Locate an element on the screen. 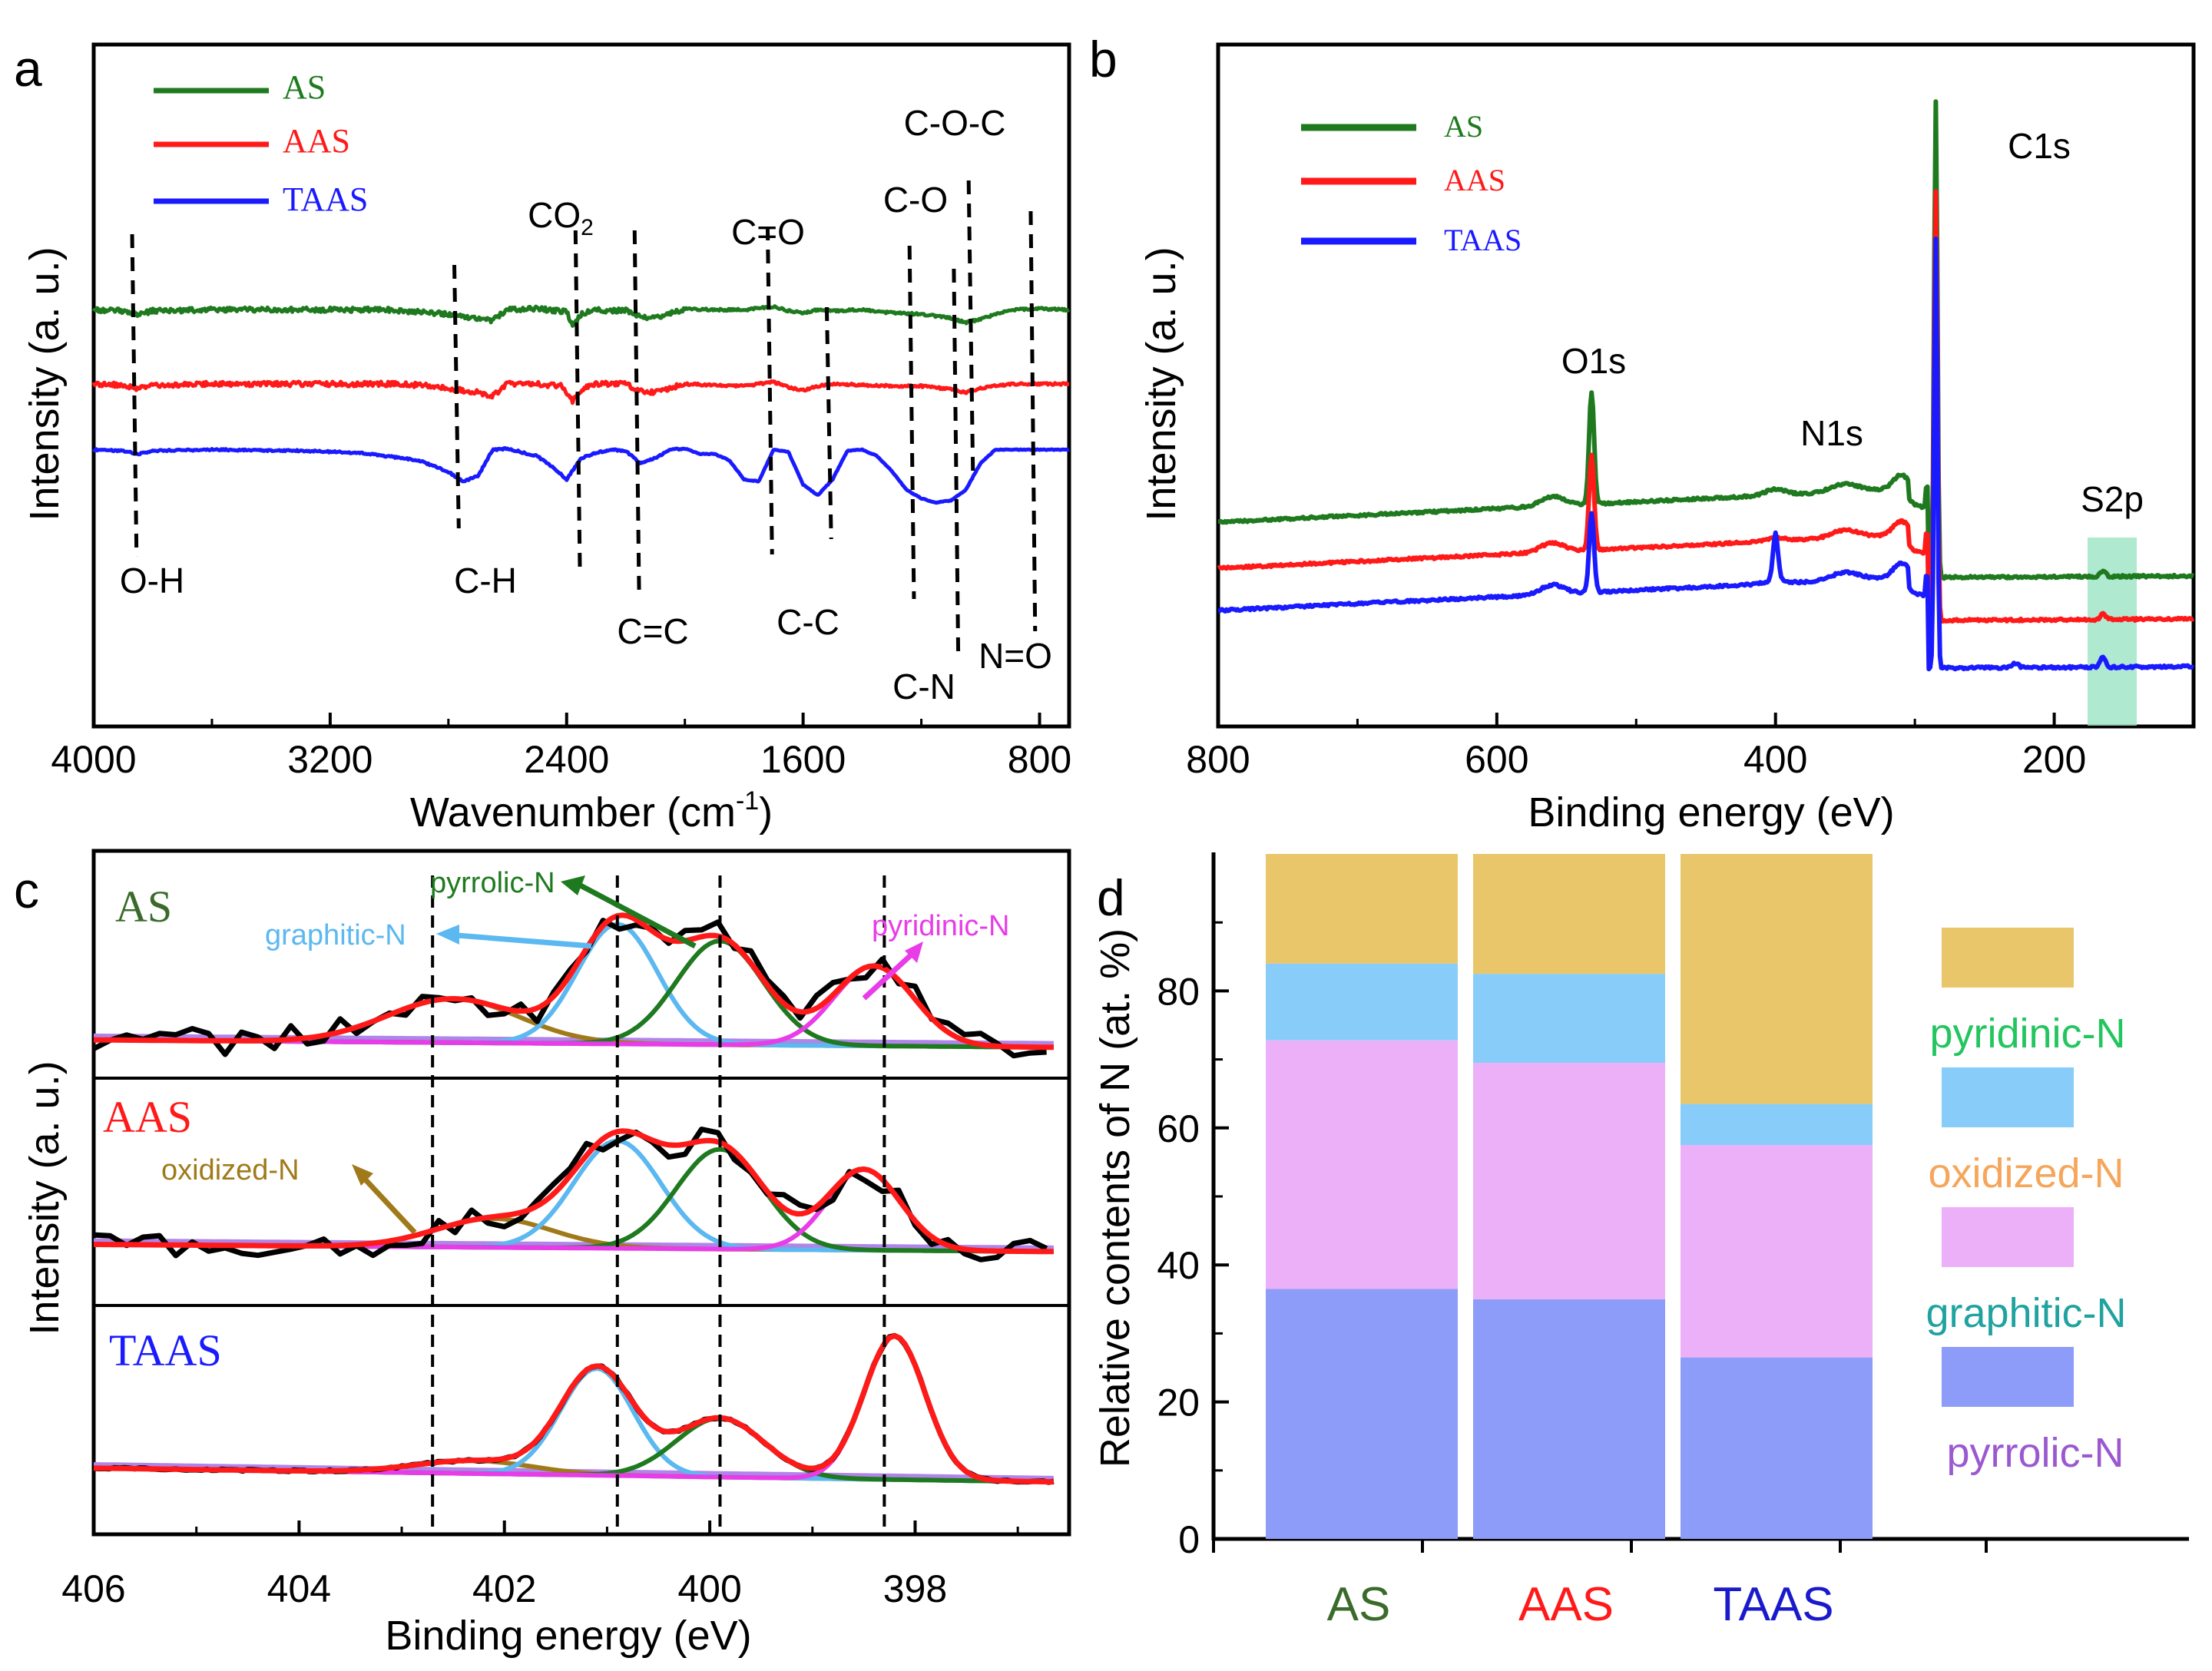 Image resolution: width=2212 pixels, height=1671 pixels. y-tick-label-0: 0 is located at coordinates (1189, 1539).